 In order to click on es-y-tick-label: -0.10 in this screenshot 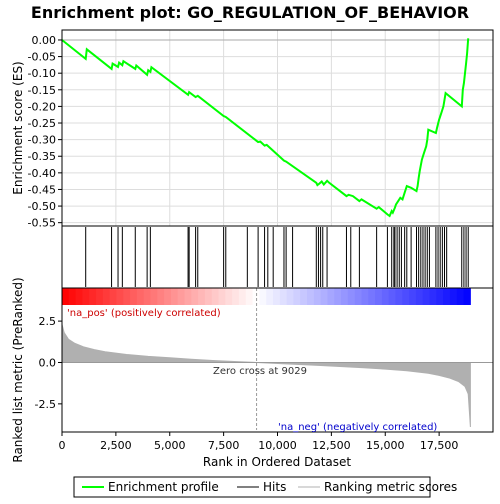, I will do `click(42, 73)`.